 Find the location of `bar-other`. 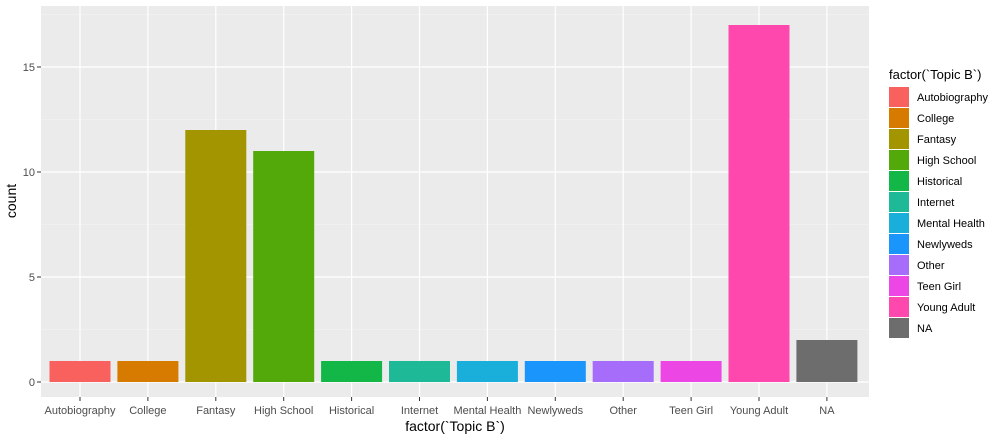

bar-other is located at coordinates (623, 371).